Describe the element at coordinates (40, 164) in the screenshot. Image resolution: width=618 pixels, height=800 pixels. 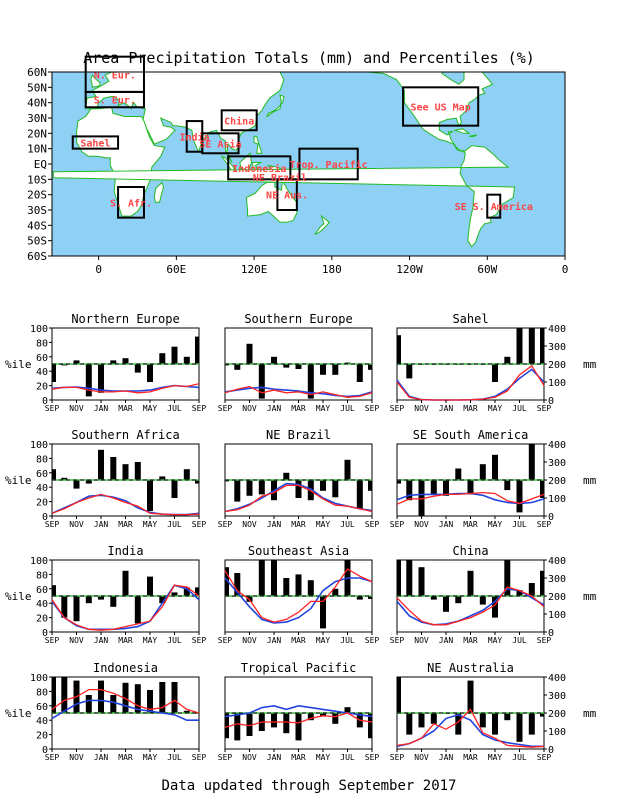
I see `lat-label-6: EQ` at that location.